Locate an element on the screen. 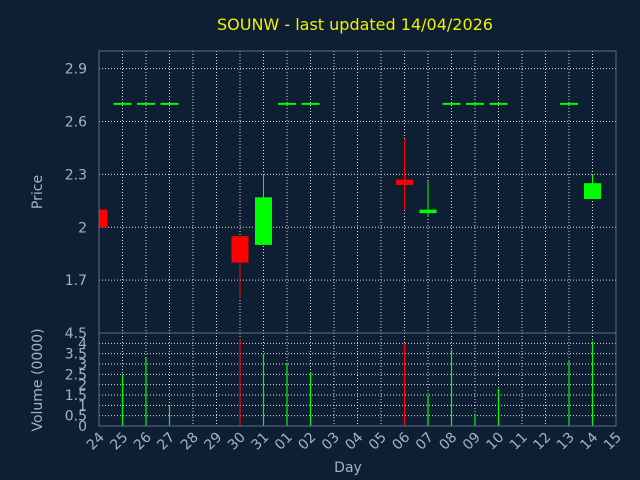 The height and width of the screenshot is (480, 640). volume-axis-title: Volume (0000) is located at coordinates (38, 379).